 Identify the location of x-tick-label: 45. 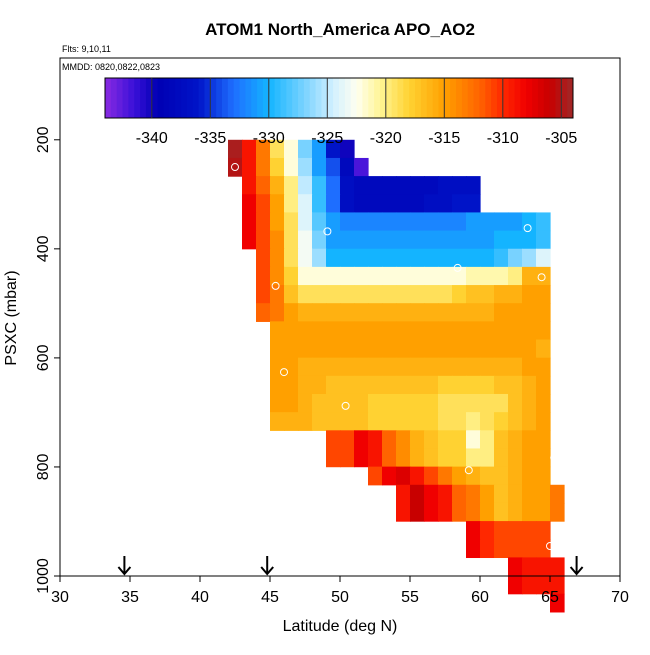
(270, 597).